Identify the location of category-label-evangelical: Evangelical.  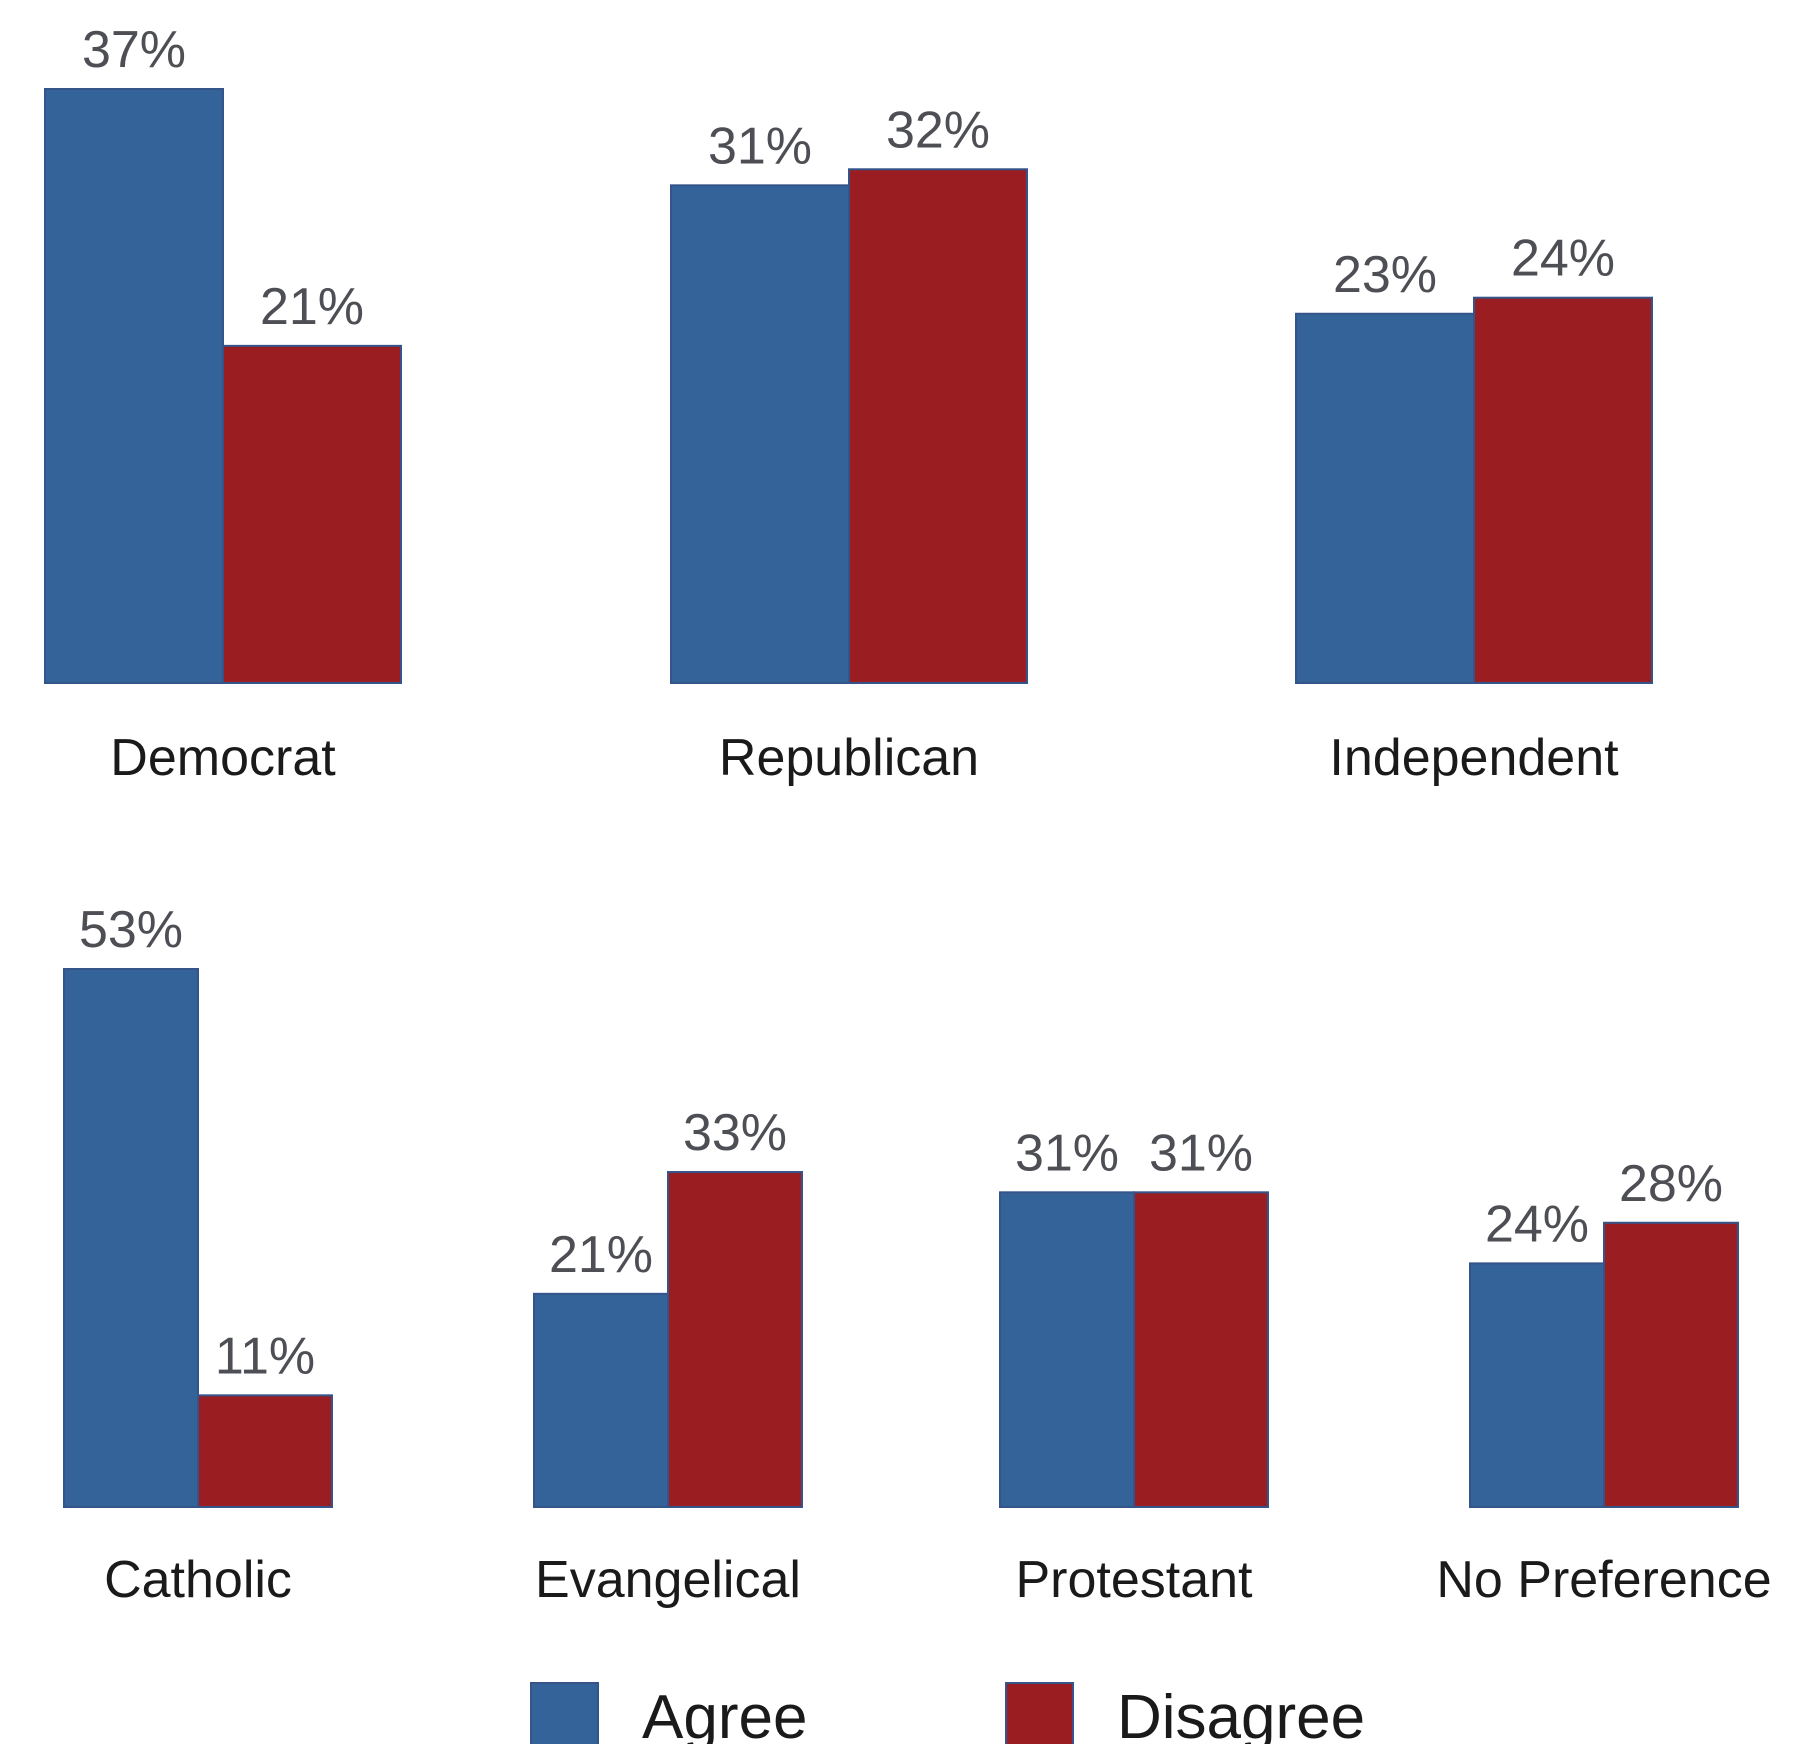
(668, 1580).